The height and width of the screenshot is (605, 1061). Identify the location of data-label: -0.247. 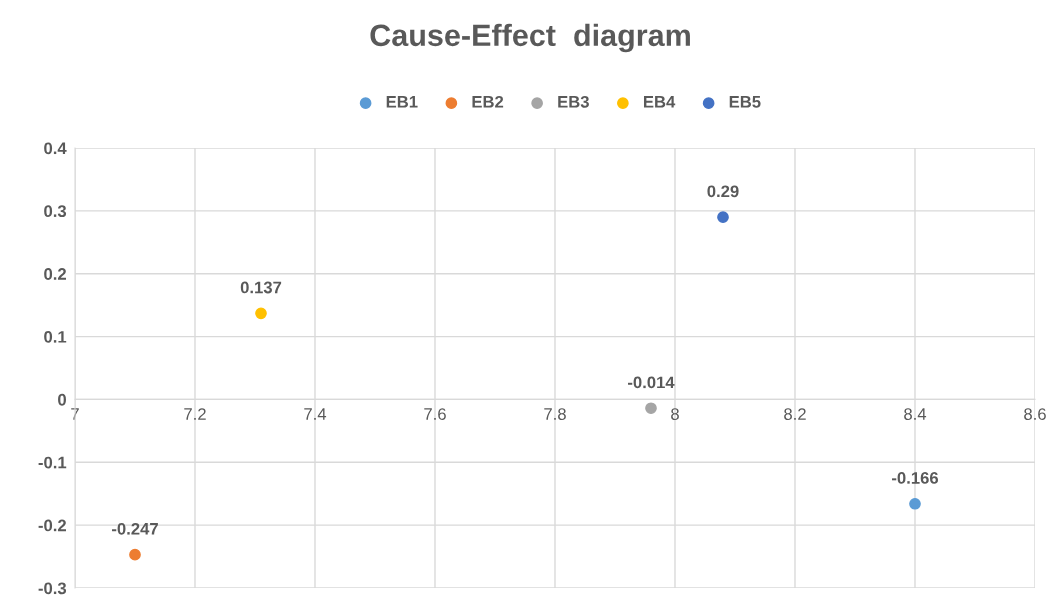
(135, 528).